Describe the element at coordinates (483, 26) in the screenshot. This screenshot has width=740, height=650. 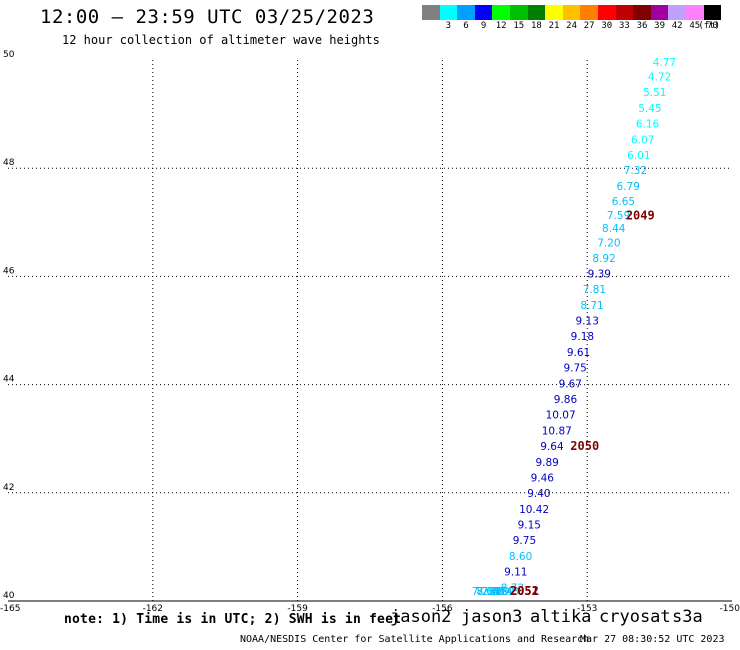
I see `color-scale-label: 9` at that location.